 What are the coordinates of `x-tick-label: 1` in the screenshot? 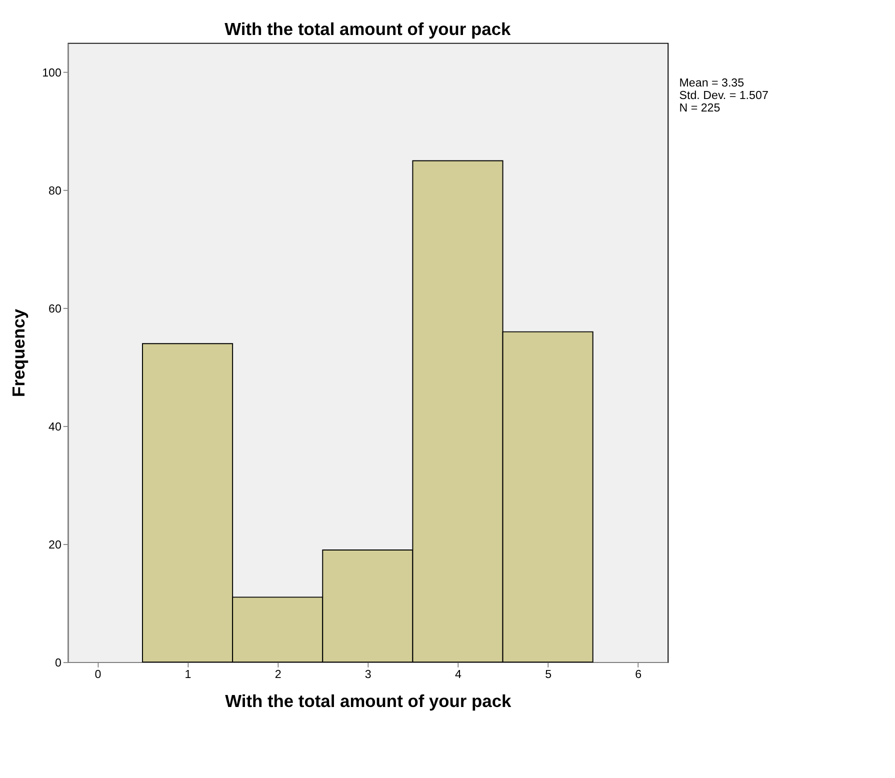 It's located at (188, 675).